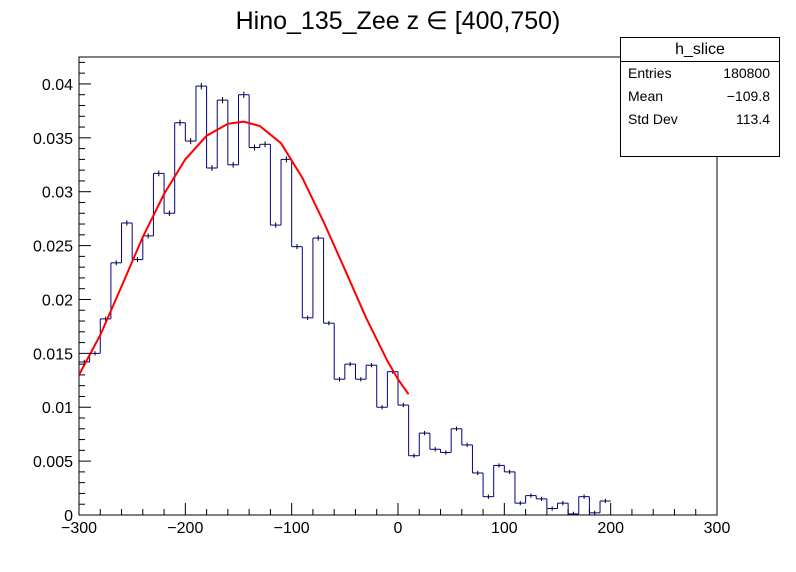 The width and height of the screenshot is (796, 572). Describe the element at coordinates (79, 528) in the screenshot. I see `x-tick-label: −300` at that location.